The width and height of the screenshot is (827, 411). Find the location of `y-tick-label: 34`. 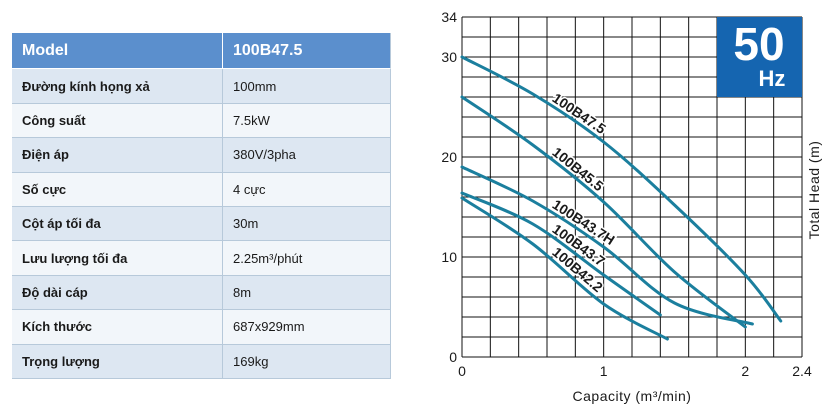

y-tick-label: 34 is located at coordinates (449, 17).